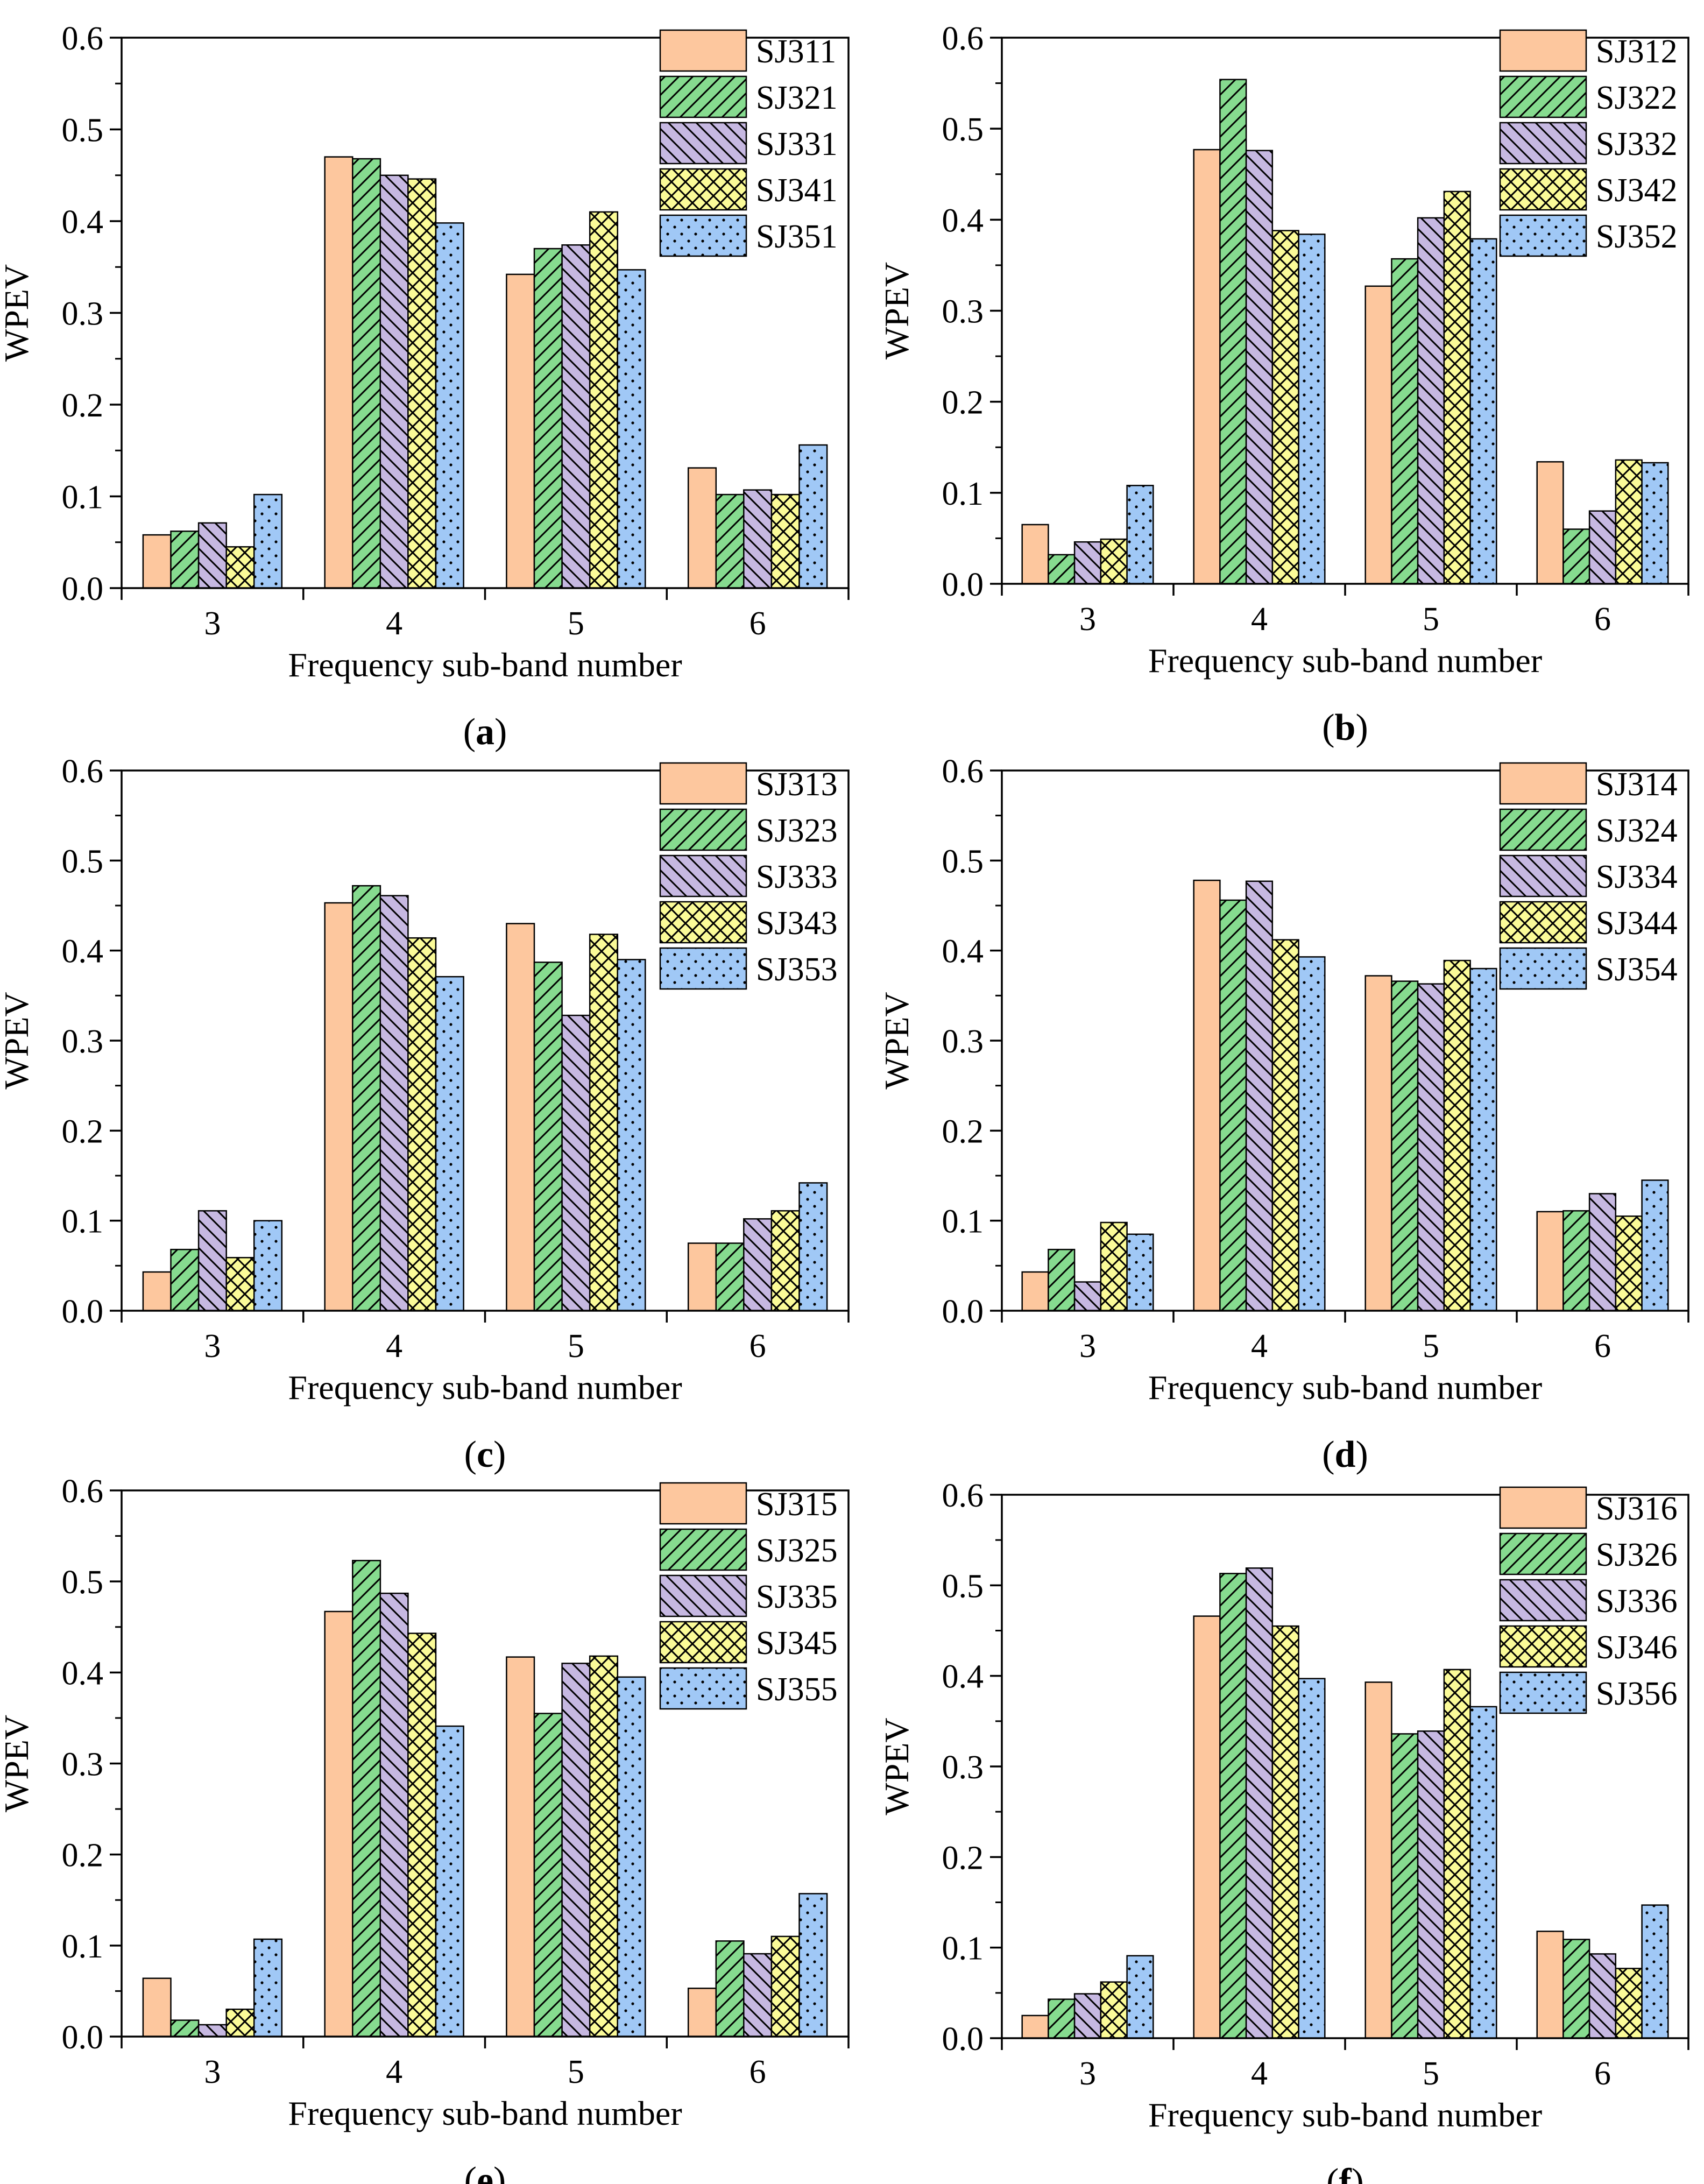 This screenshot has height=2184, width=1704. I want to click on legend-swatch-SJ325, so click(703, 1550).